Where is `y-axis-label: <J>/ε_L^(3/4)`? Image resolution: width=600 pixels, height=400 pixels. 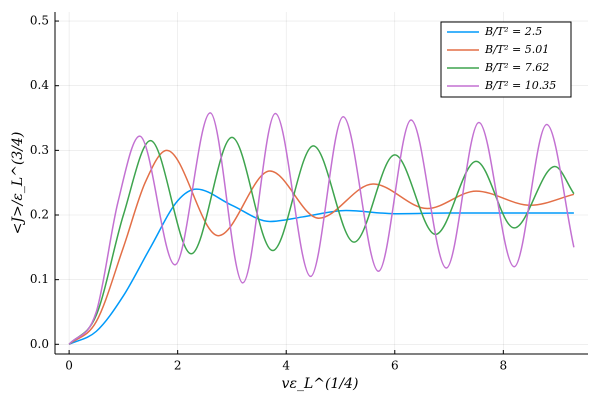
y-axis-label: <J>/ε_L^(3/4) is located at coordinates (18, 183).